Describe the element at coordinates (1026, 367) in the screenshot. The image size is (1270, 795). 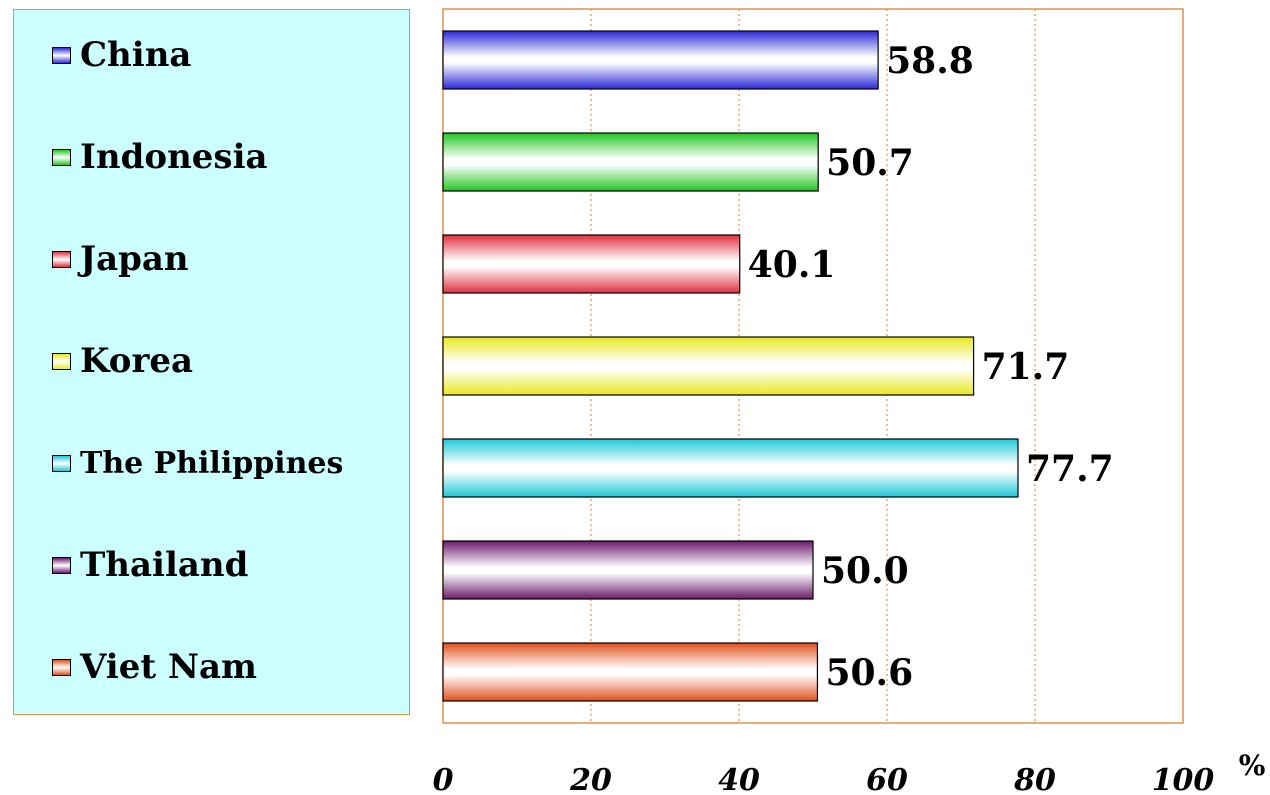
I see `value-label-korea: 71.7` at that location.